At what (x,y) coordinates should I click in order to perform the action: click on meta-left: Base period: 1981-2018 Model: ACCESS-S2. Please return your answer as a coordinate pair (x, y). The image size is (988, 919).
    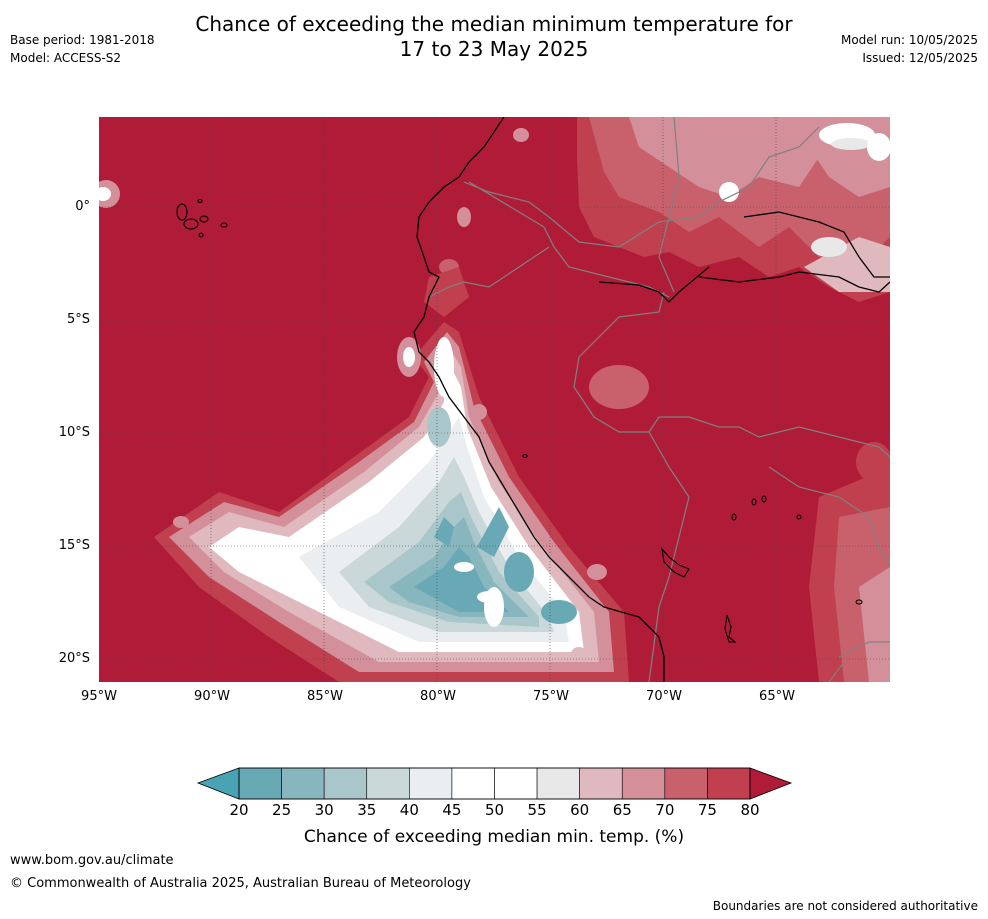
    Looking at the image, I should click on (82, 49).